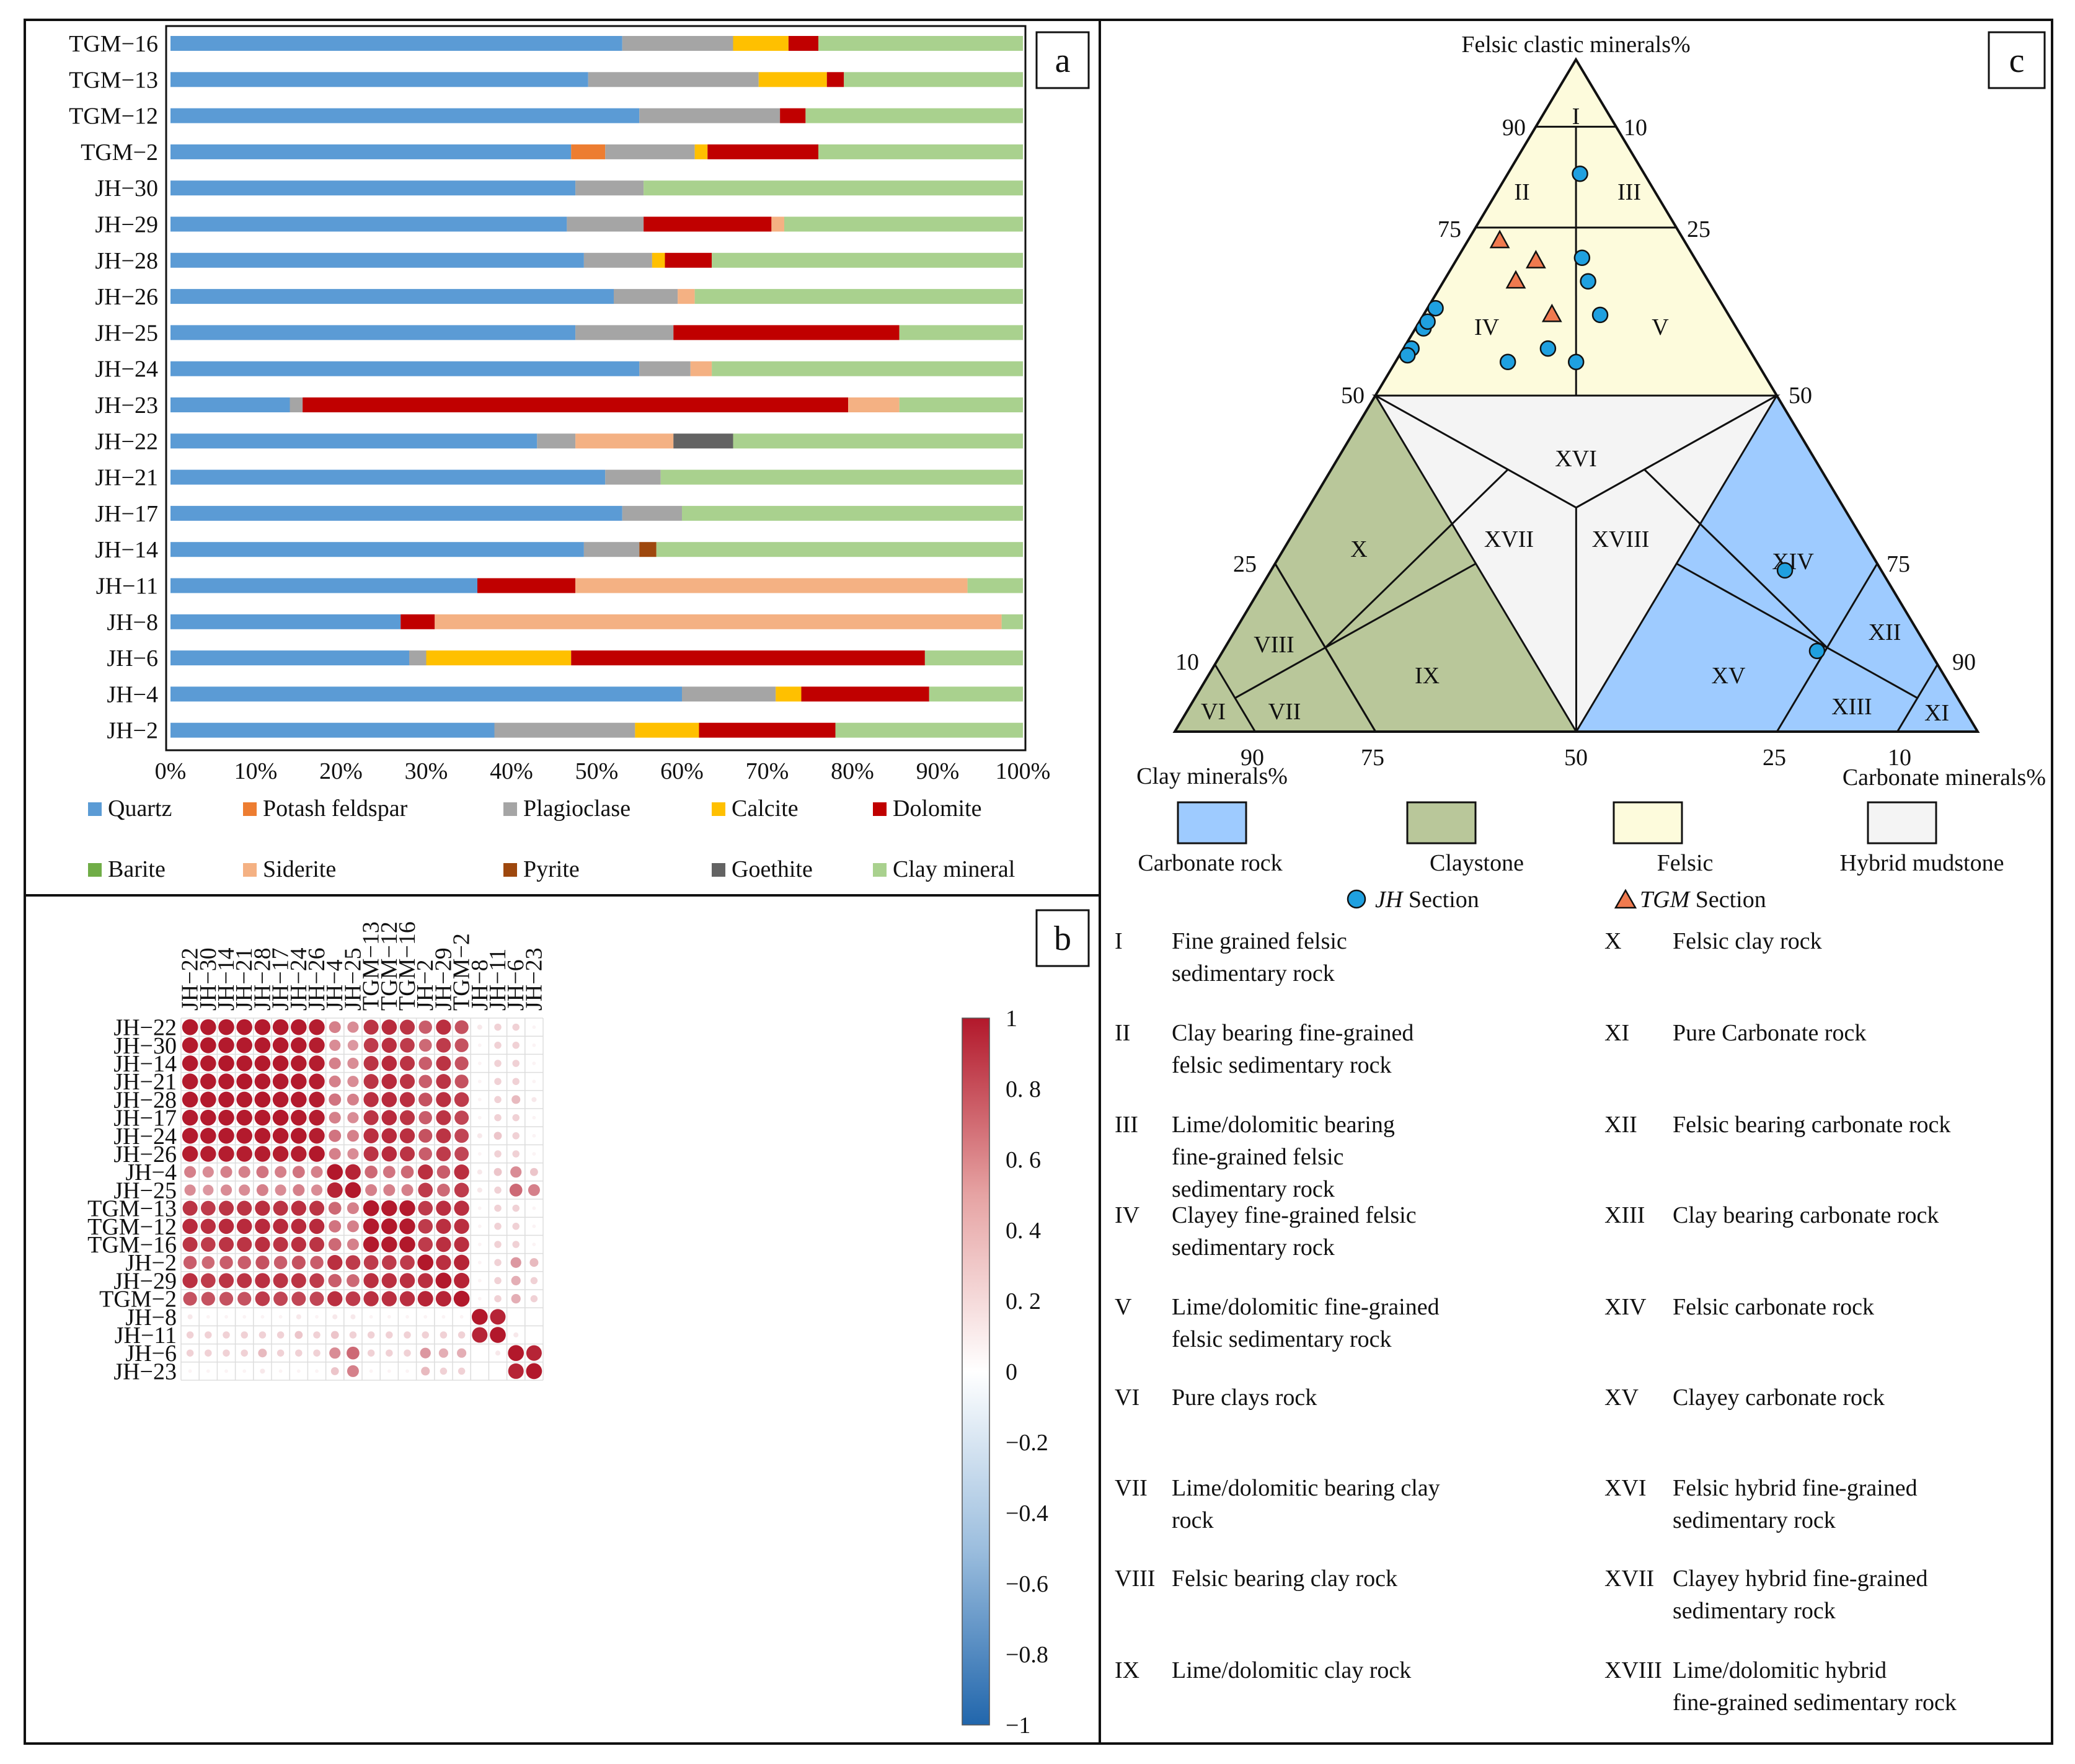 This screenshot has width=2075, height=1764. What do you see at coordinates (126, 406) in the screenshot?
I see `category-label: JH−23` at bounding box center [126, 406].